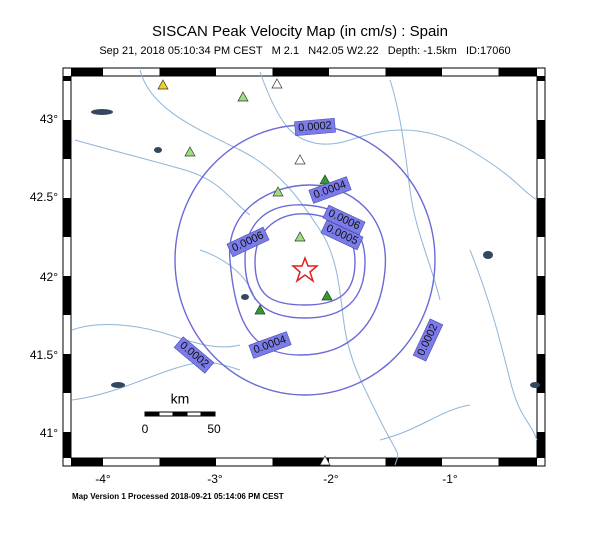 Image resolution: width=595 pixels, height=542 pixels. What do you see at coordinates (180, 399) in the screenshot?
I see `scale-unit: km` at bounding box center [180, 399].